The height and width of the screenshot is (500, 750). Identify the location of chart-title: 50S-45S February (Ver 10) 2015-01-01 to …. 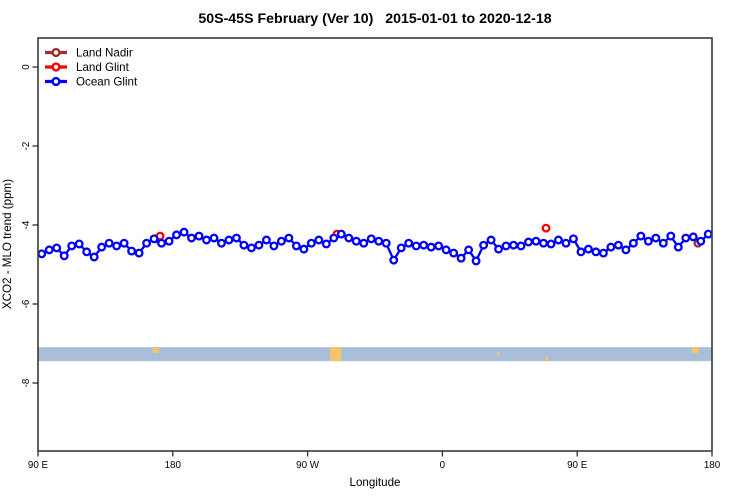
(374, 19).